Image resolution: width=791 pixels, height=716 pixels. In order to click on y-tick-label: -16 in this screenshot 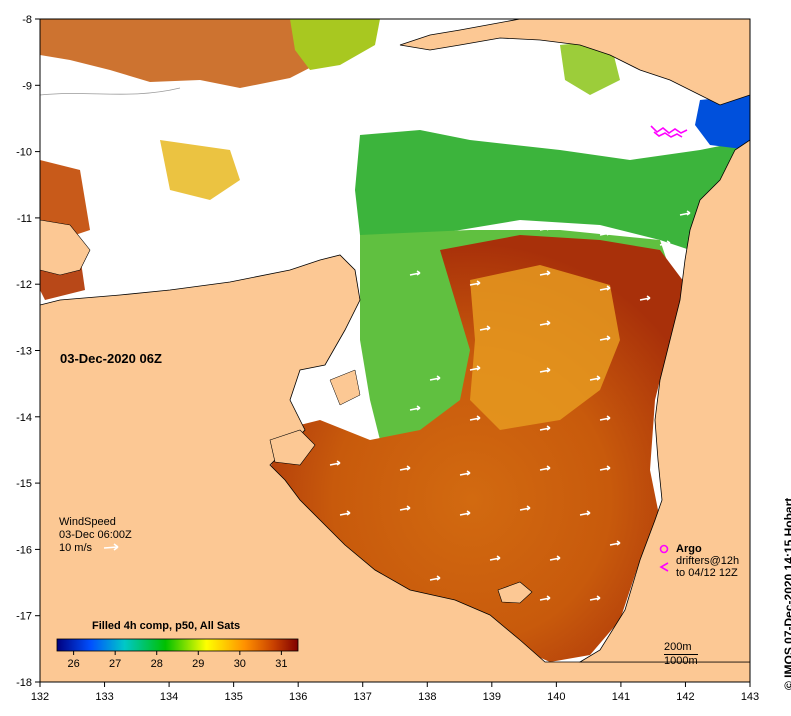, I will do `click(24, 550)`.